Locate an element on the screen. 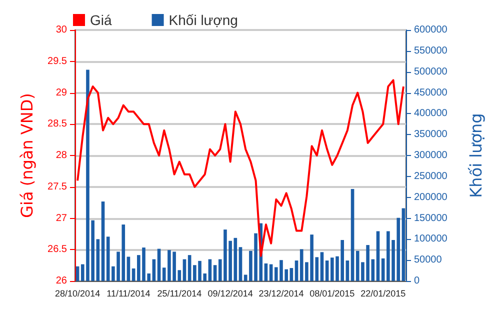 The height and width of the screenshot is (312, 500). x-tick-label: 25/11/2014 is located at coordinates (179, 293).